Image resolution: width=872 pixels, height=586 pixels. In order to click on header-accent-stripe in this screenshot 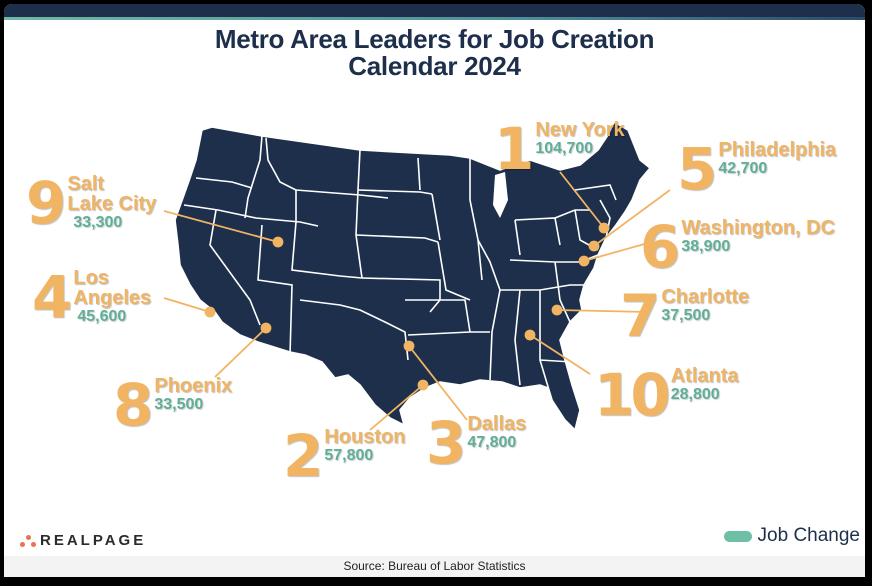, I will do `click(434, 18)`.